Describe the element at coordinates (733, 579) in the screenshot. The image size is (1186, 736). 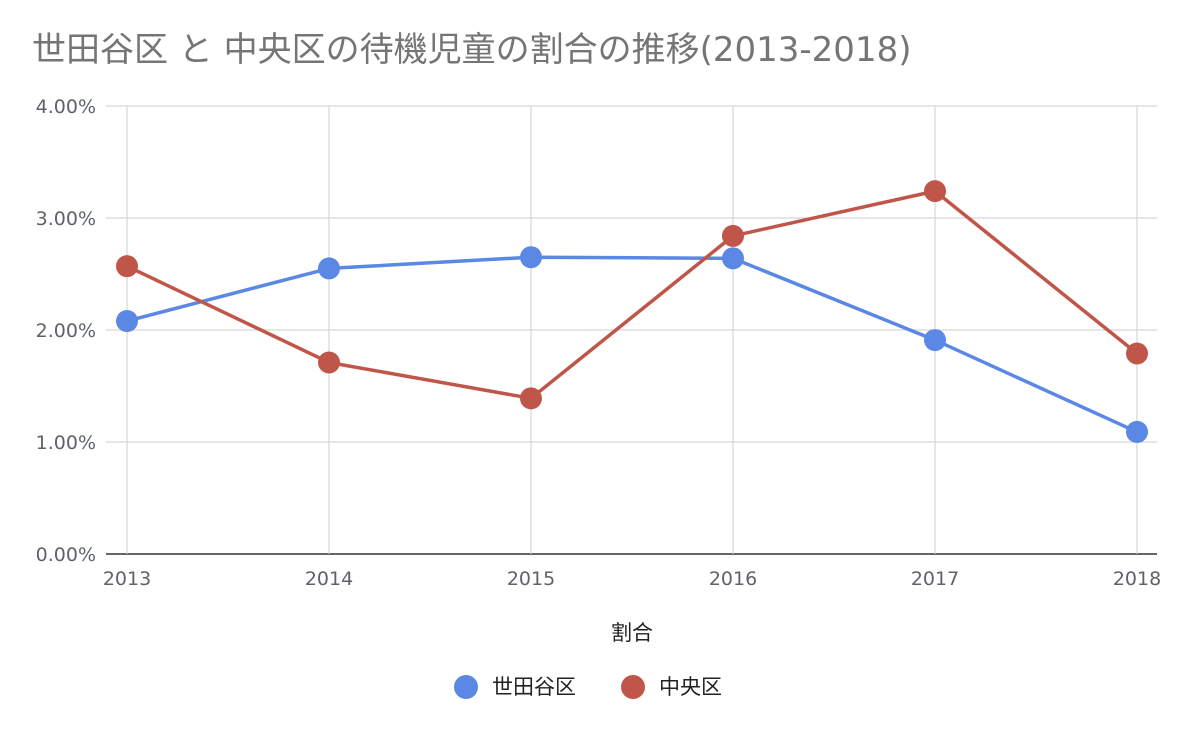
I see `x-tick-label: 2016` at that location.